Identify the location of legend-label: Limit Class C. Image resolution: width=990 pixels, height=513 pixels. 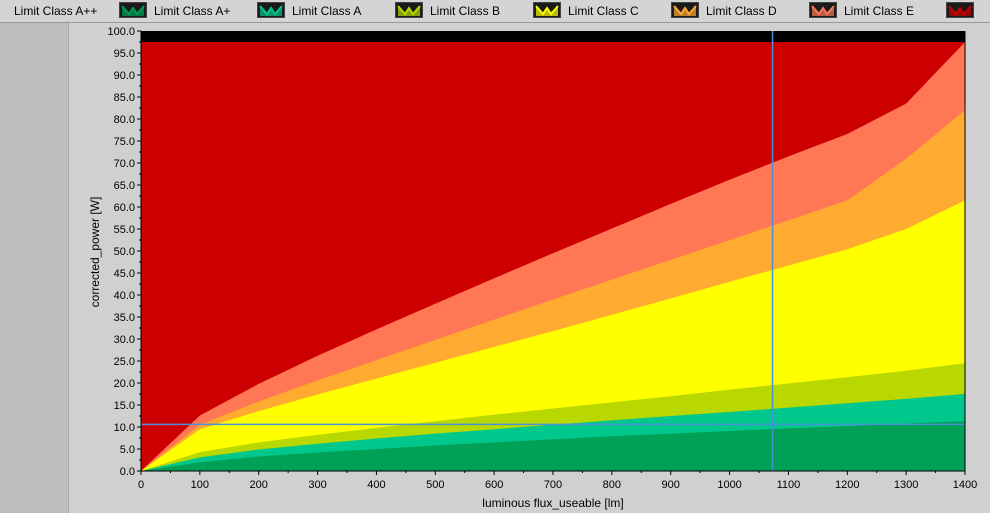
(603, 11).